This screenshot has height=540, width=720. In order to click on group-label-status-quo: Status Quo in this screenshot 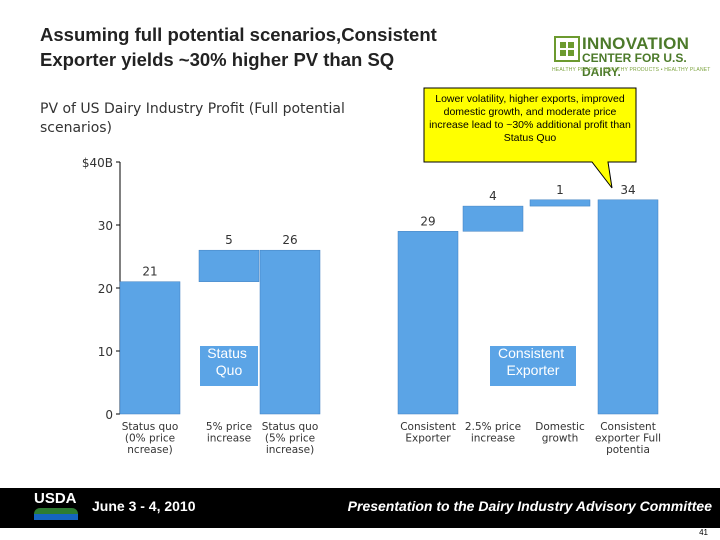, I will do `click(229, 361)`.